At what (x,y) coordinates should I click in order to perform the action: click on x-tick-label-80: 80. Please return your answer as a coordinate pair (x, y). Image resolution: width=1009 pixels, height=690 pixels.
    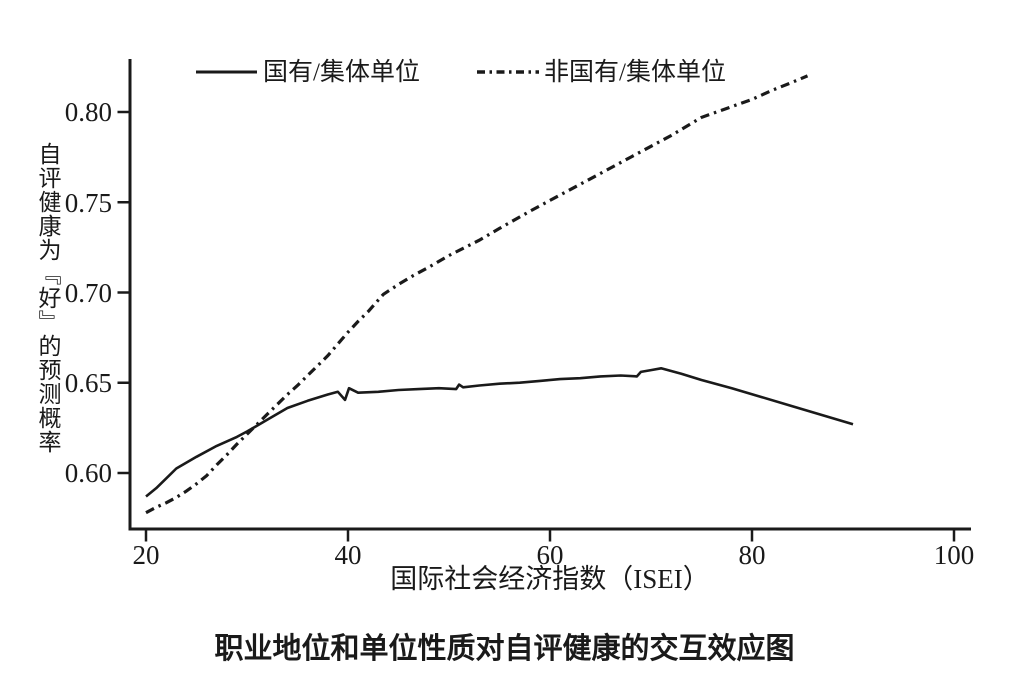
    Looking at the image, I should click on (752, 555).